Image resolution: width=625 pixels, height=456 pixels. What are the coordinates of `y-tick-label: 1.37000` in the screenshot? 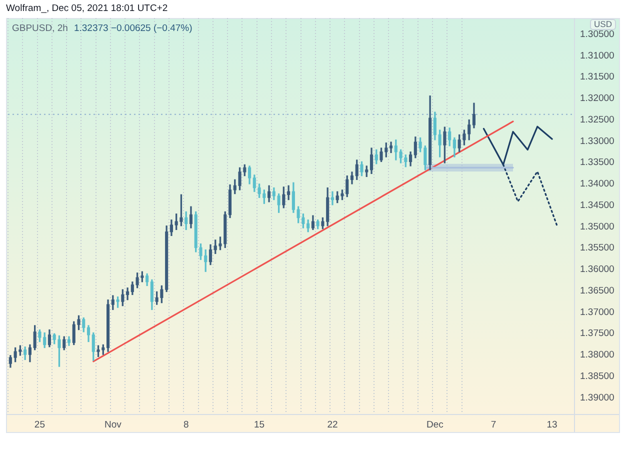 It's located at (597, 312).